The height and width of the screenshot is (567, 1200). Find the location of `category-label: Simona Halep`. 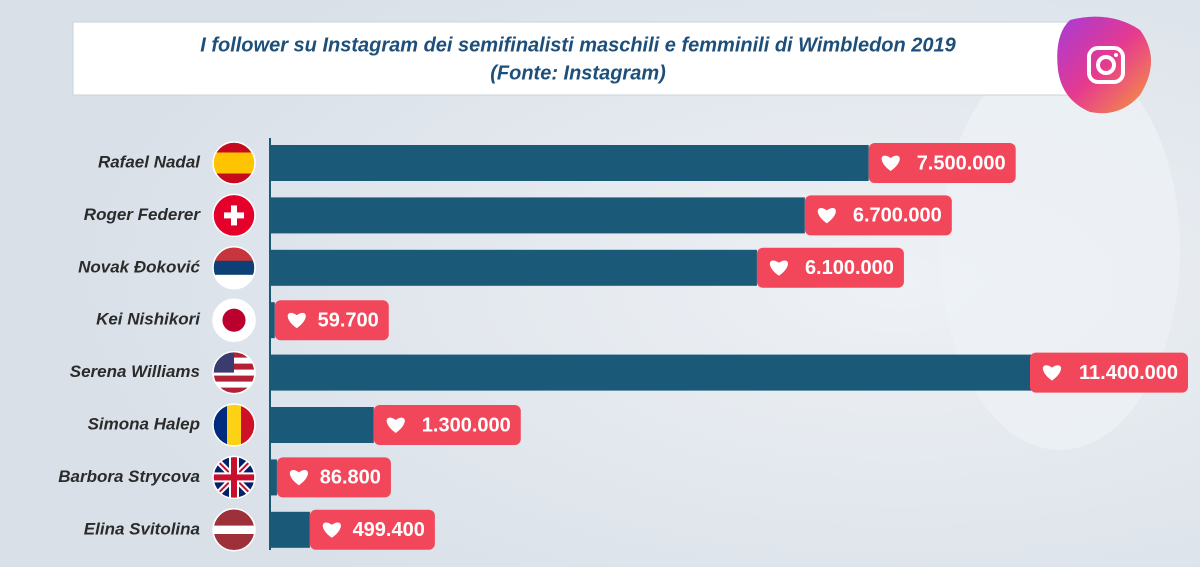

category-label: Simona Halep is located at coordinates (144, 423).